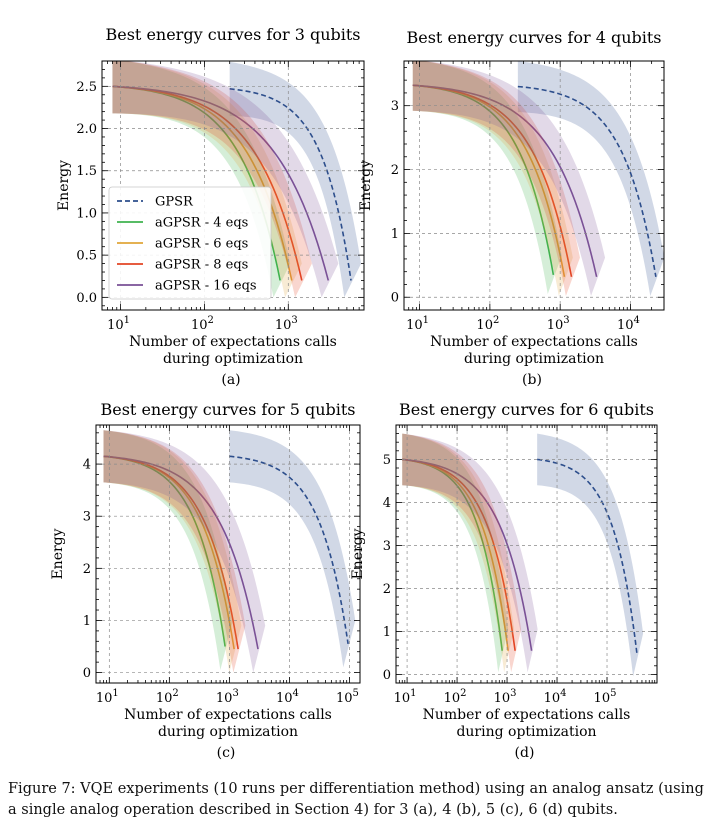 Image resolution: width=720 pixels, height=824 pixels. What do you see at coordinates (227, 409) in the screenshot?
I see `chart-title: Best energy curves for 5 qubits` at bounding box center [227, 409].